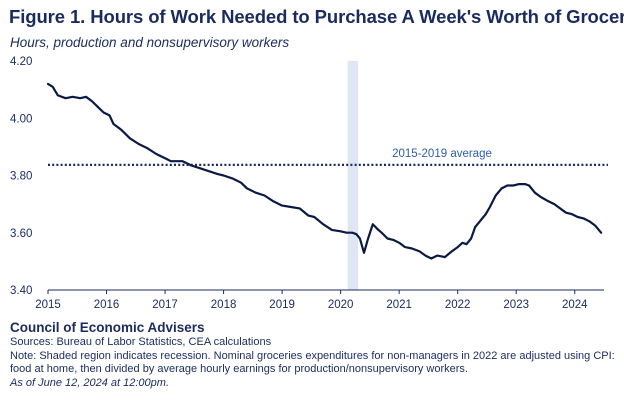 This screenshot has width=624, height=402. Describe the element at coordinates (516, 305) in the screenshot. I see `x-tick-label: 2023` at that location.